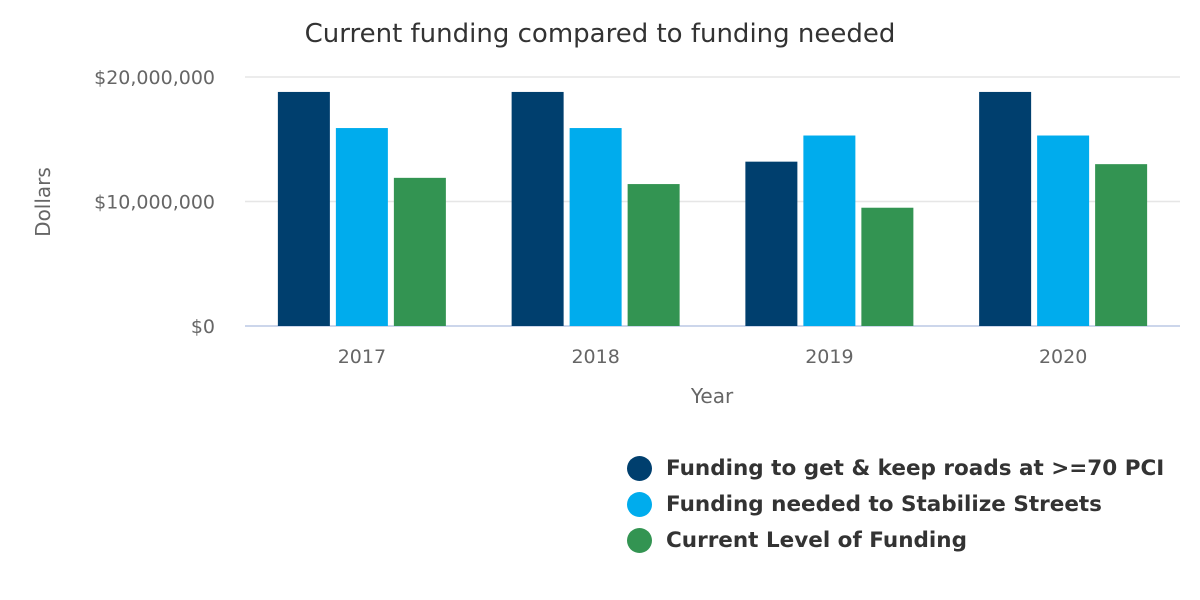 The height and width of the screenshot is (600, 1200). I want to click on legend-item: Funding needed to Stabilize Streets, so click(895, 504).